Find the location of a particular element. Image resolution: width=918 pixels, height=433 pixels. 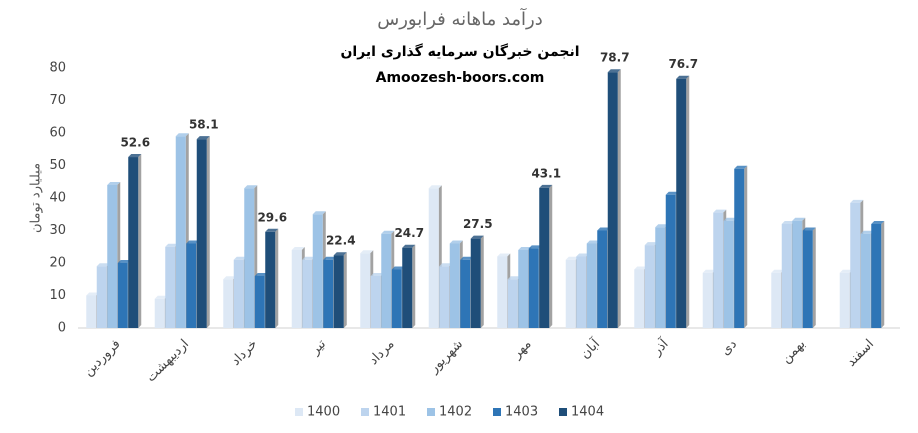

y-tick-label: 10 is located at coordinates (57, 295).